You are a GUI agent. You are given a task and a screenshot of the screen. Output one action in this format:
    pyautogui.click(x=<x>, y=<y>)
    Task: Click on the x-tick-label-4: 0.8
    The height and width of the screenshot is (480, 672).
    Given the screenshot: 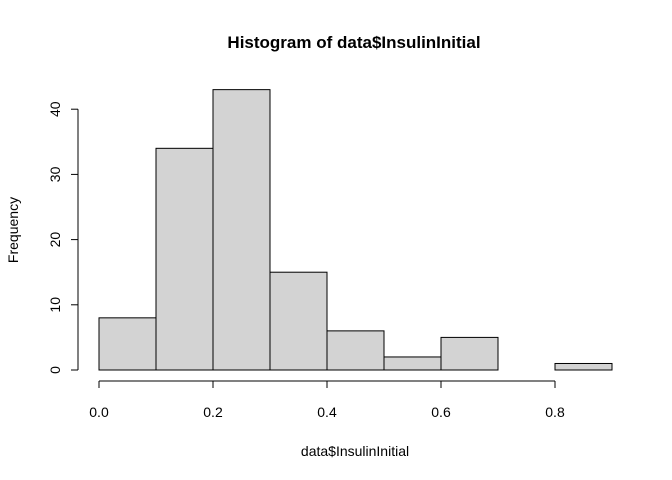 What is the action you would take?
    pyautogui.click(x=555, y=412)
    